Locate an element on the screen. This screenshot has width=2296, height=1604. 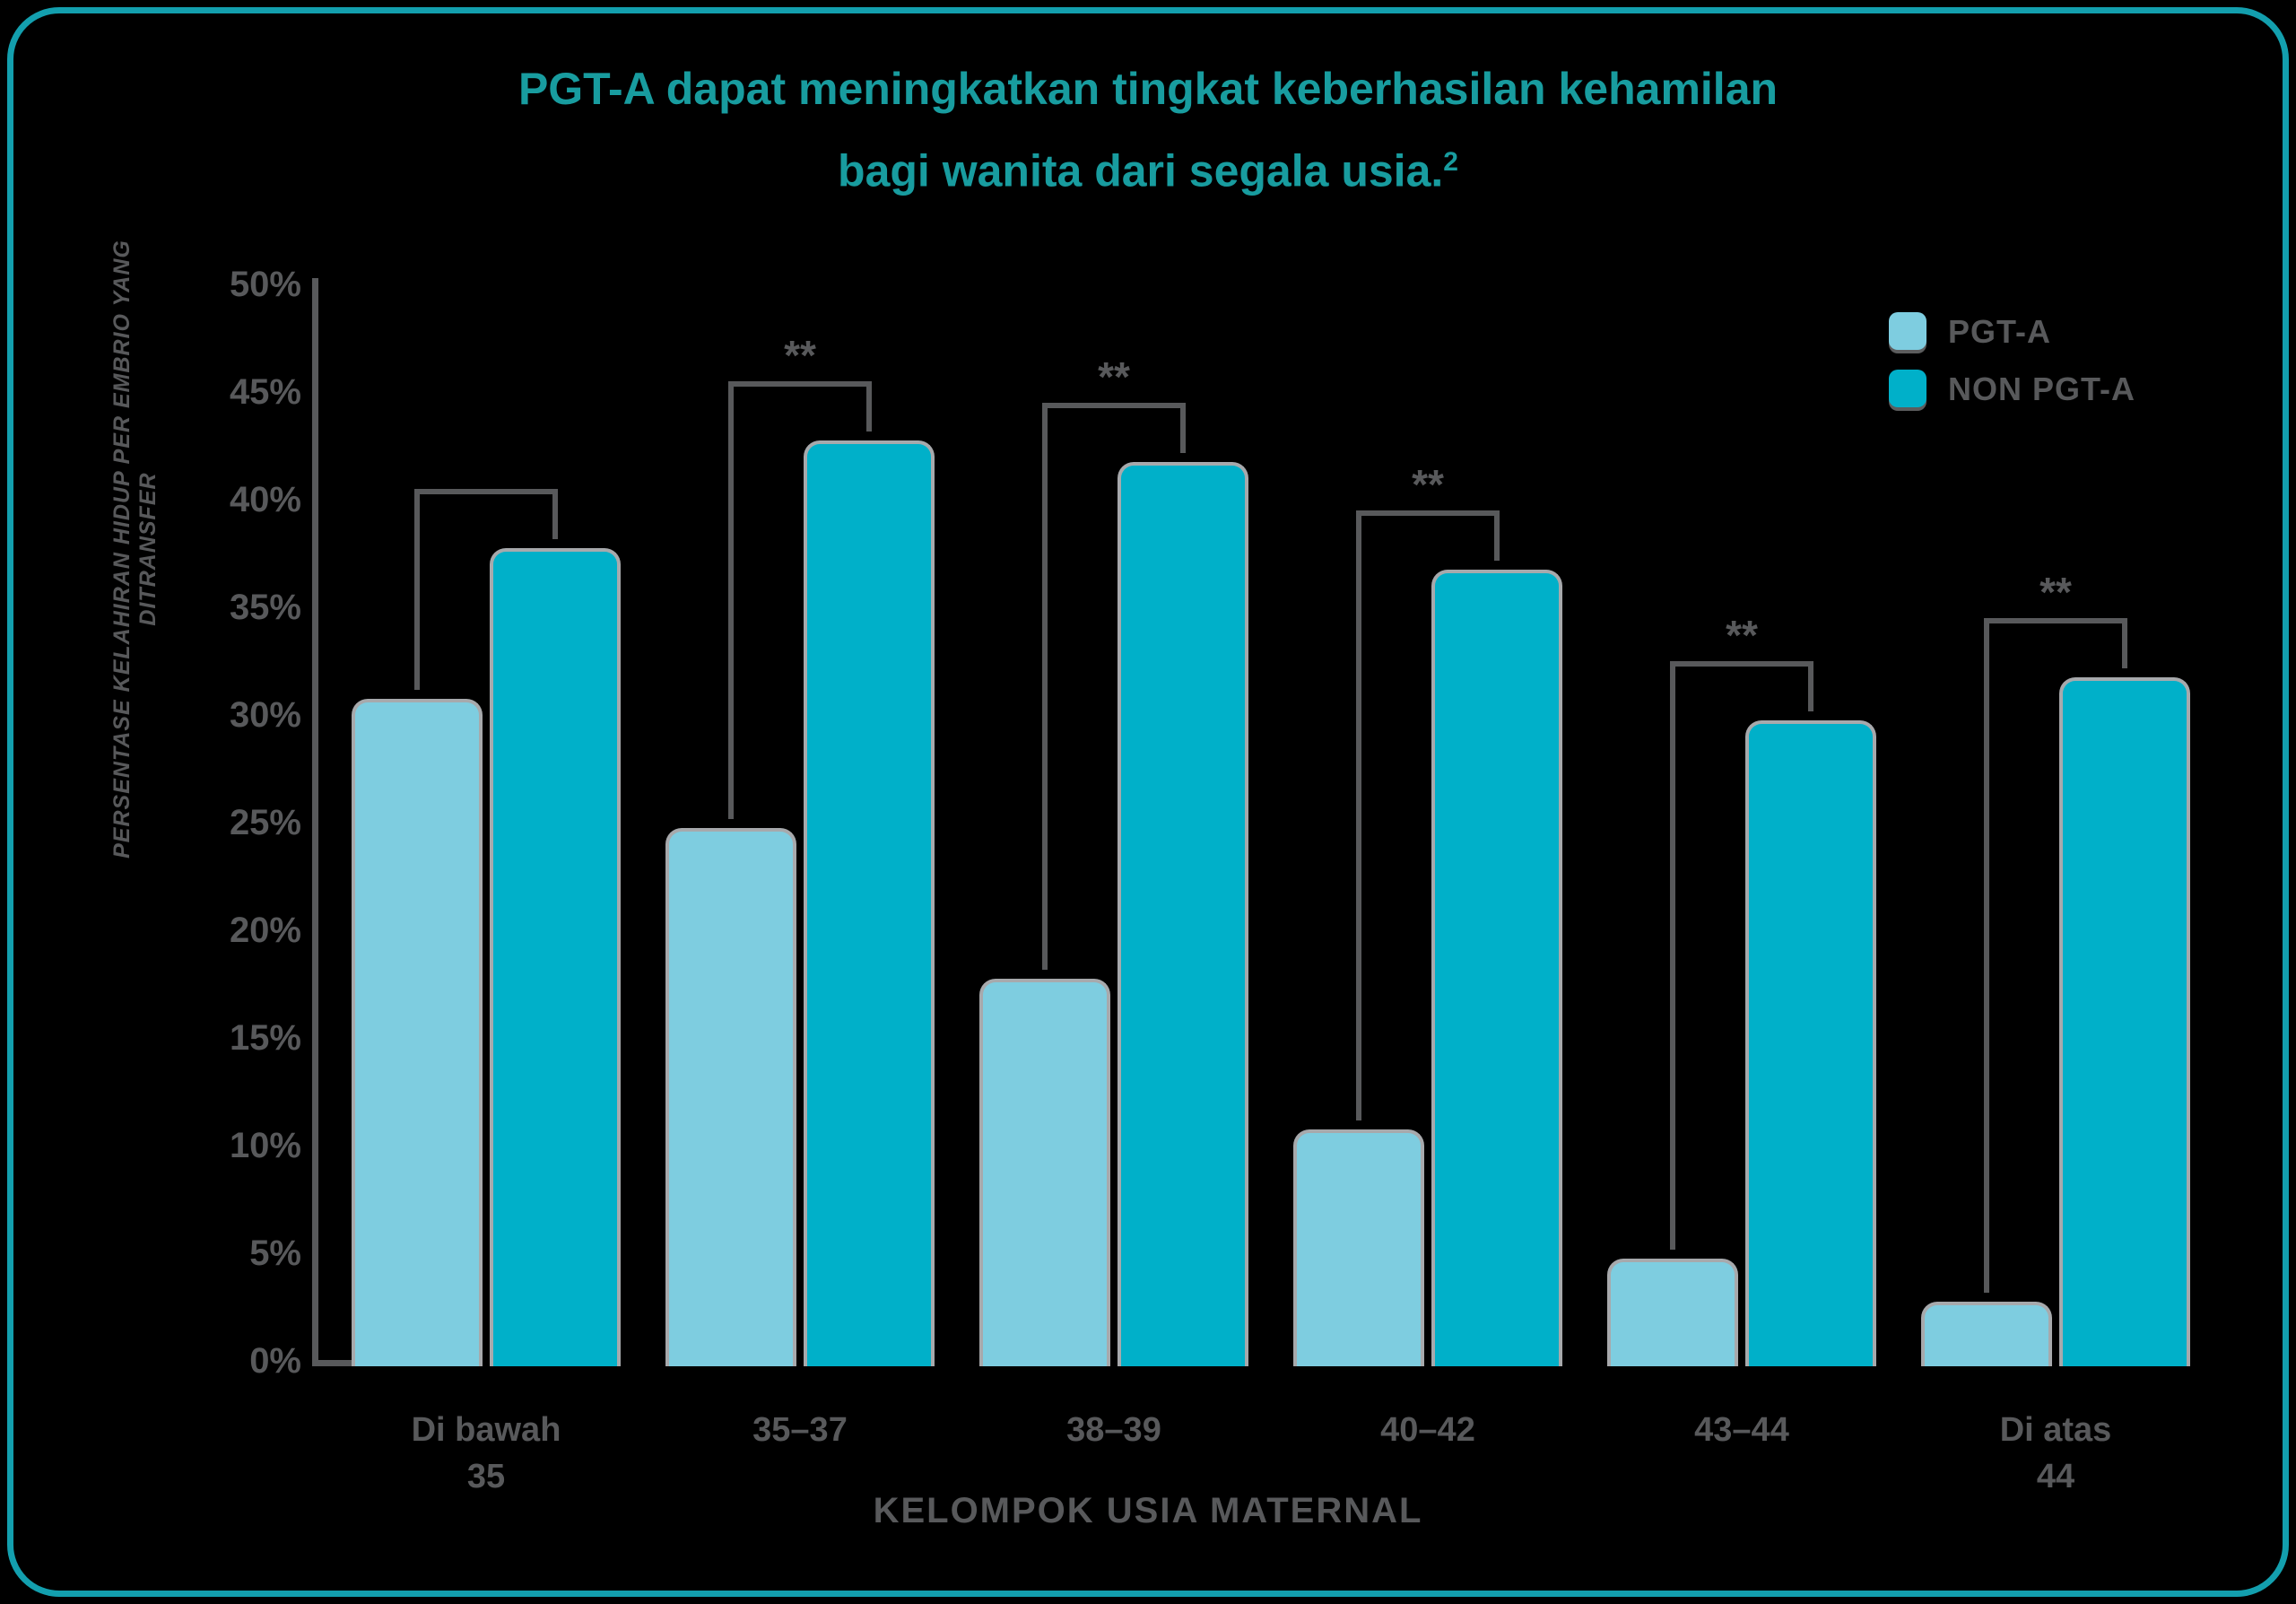
y-axis-tick-label: 10% is located at coordinates (265, 1145).